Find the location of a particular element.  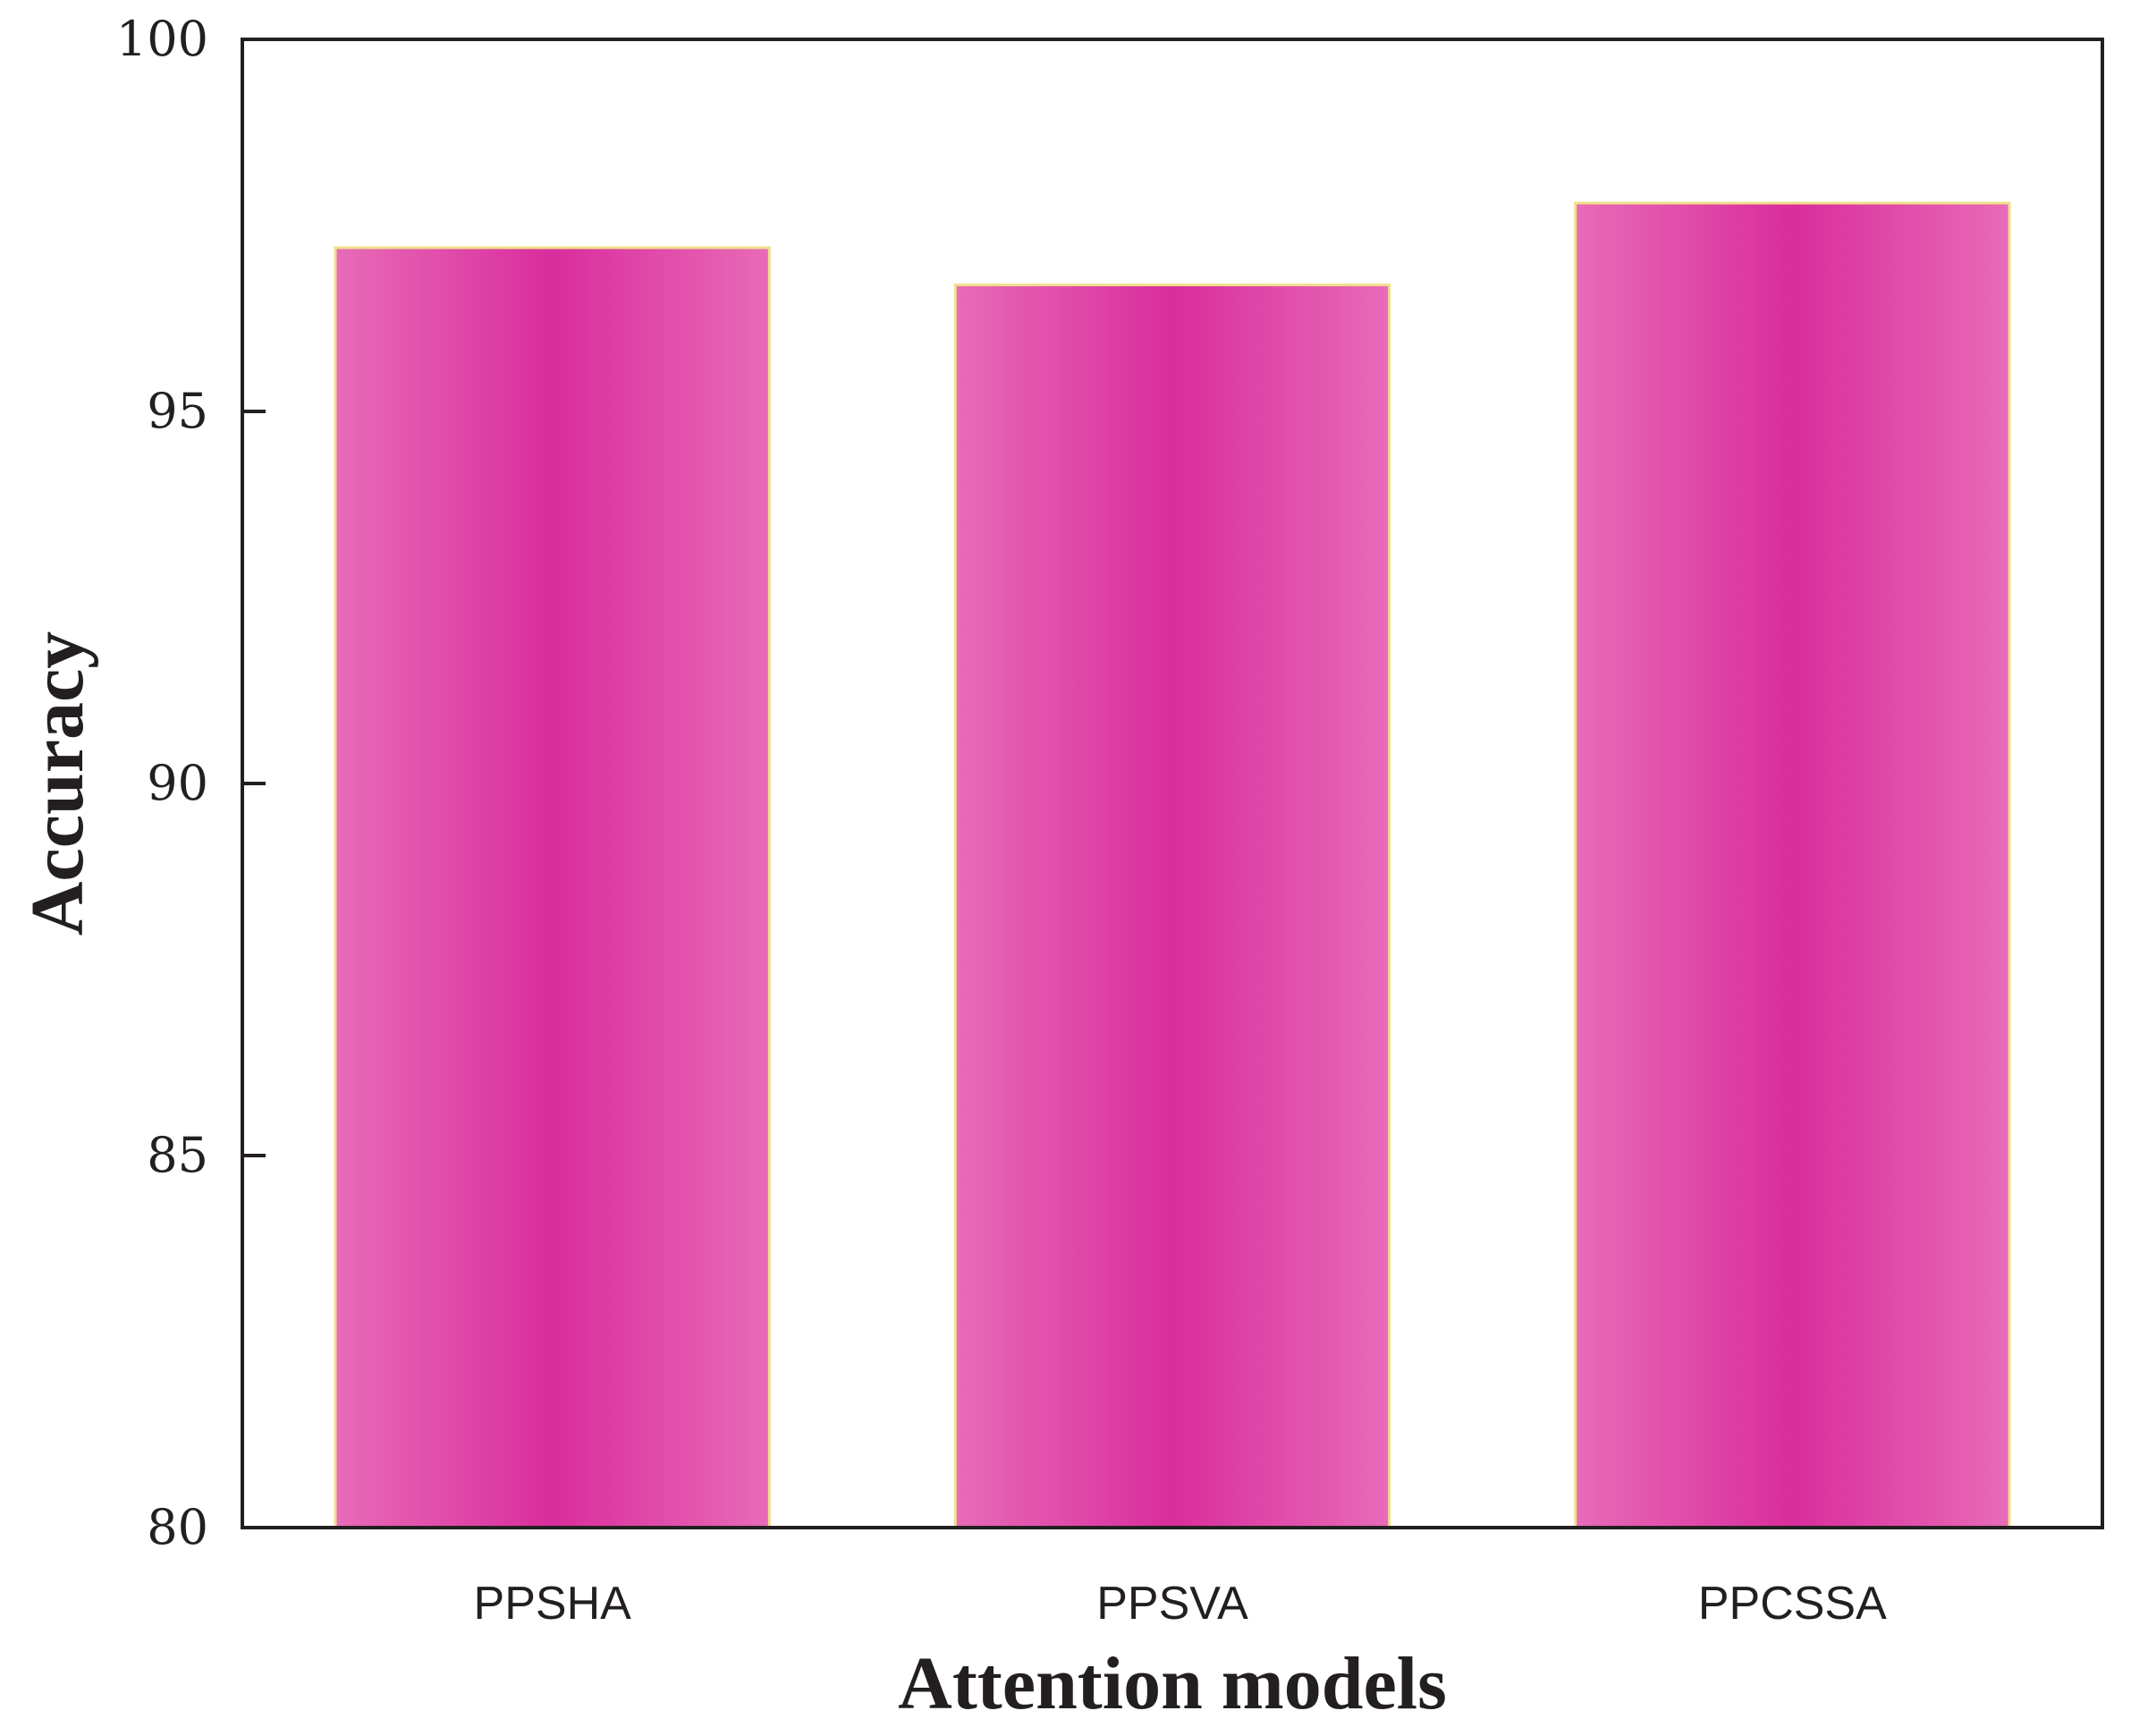

y-tick-label: 90 is located at coordinates (178, 783).